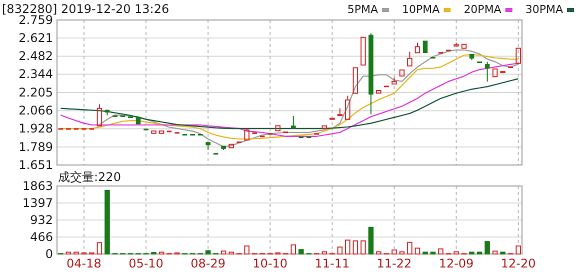 The image size is (578, 276). What do you see at coordinates (35, 111) in the screenshot?
I see `y-tick-label: 2.066` at bounding box center [35, 111].